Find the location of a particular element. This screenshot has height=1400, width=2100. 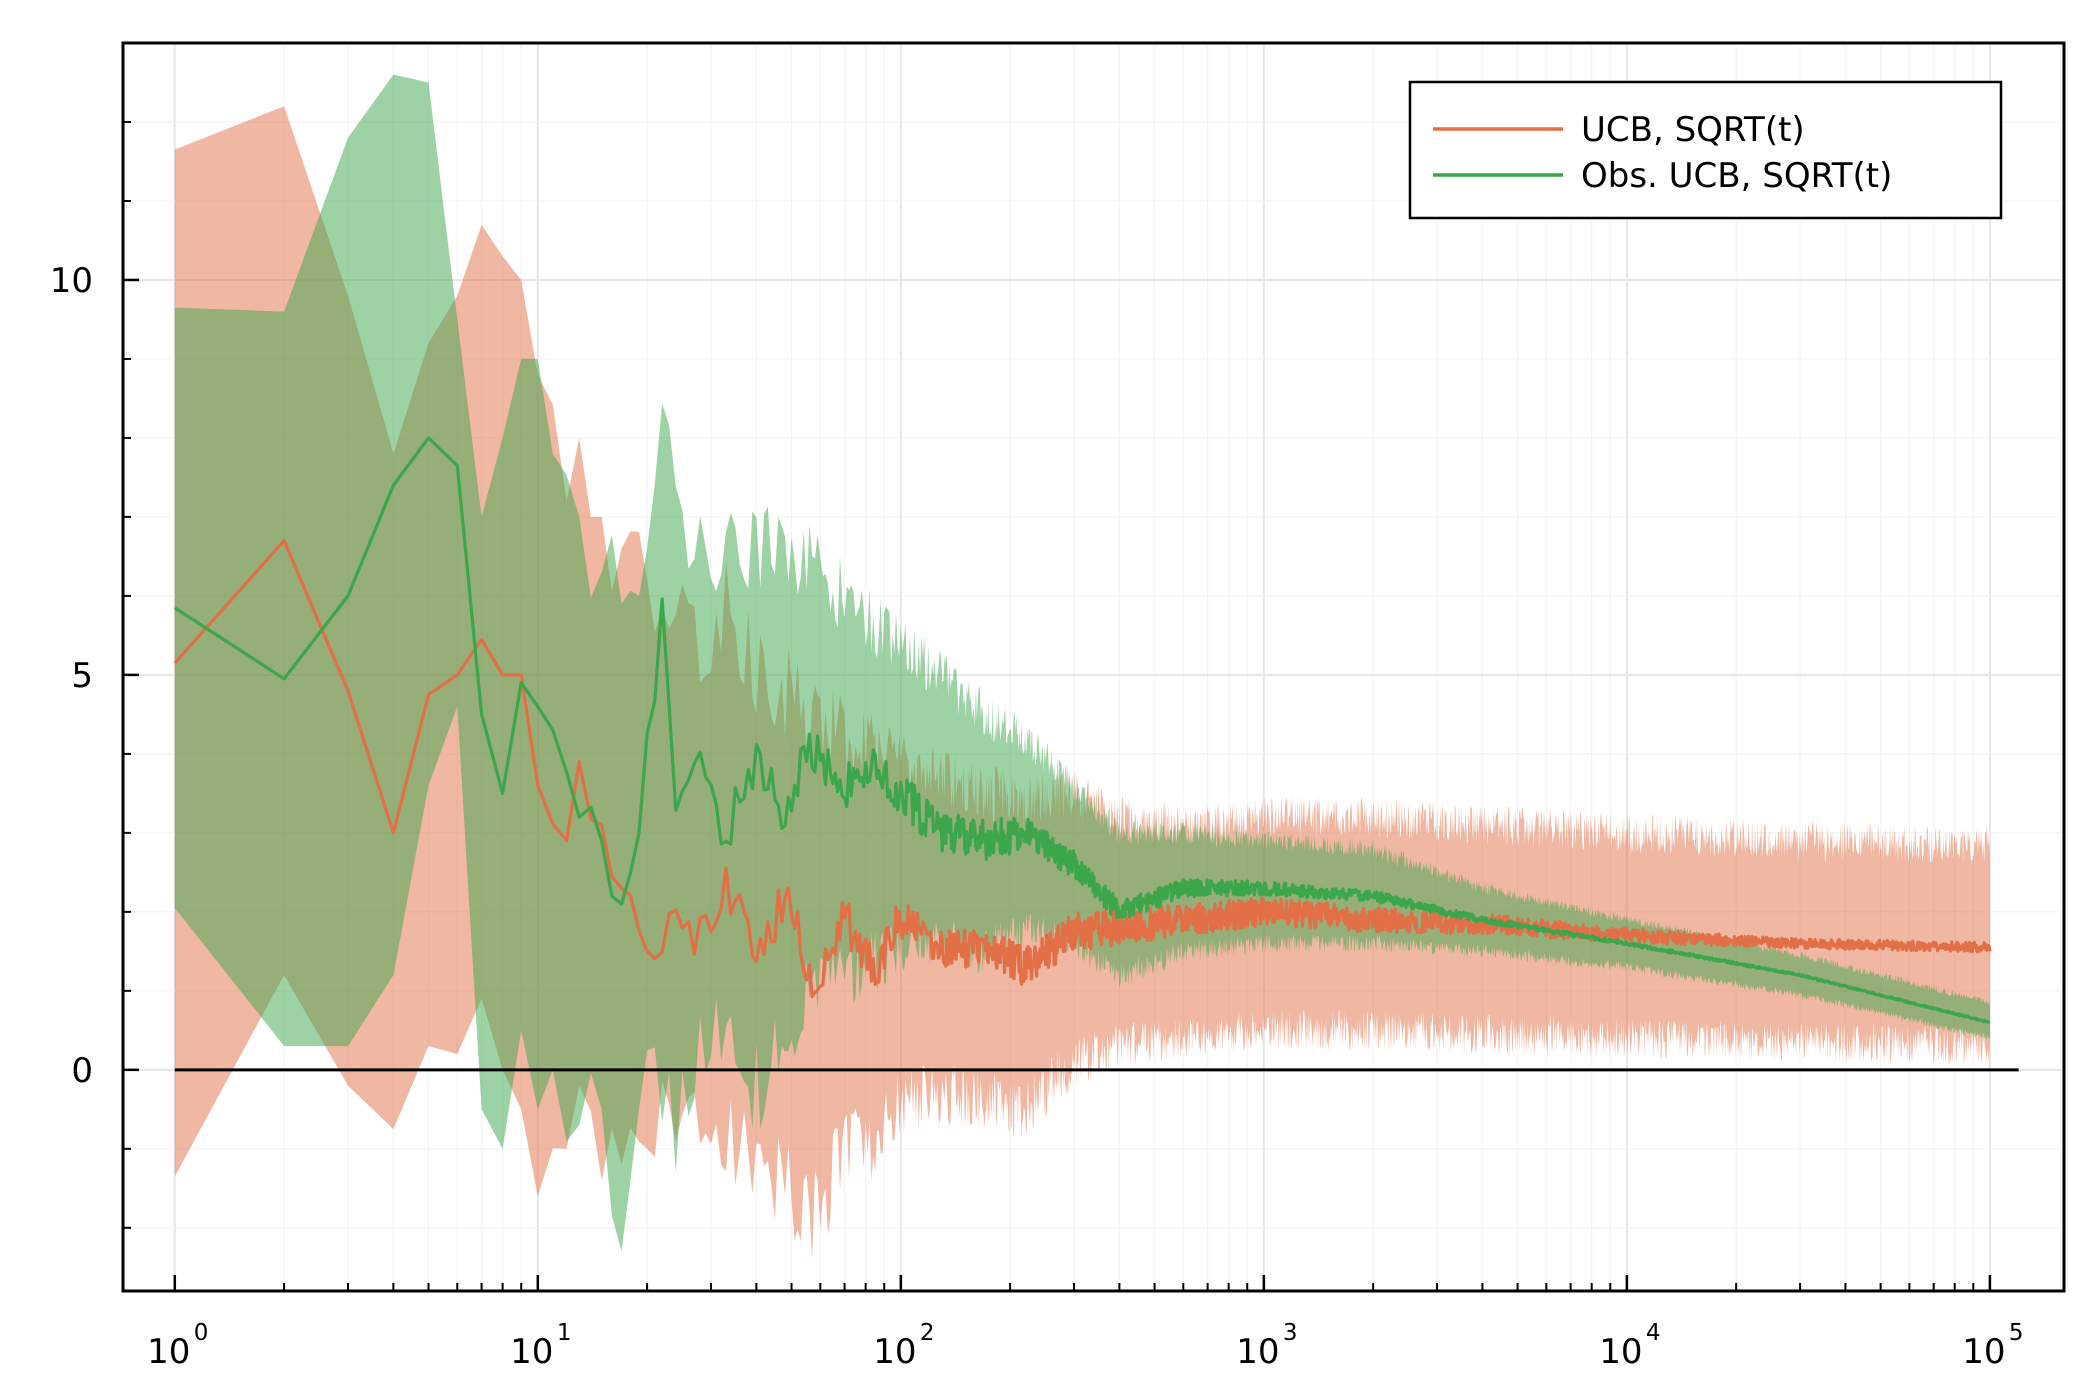

legend-label: UCB, SQRT(t) is located at coordinates (1693, 130).